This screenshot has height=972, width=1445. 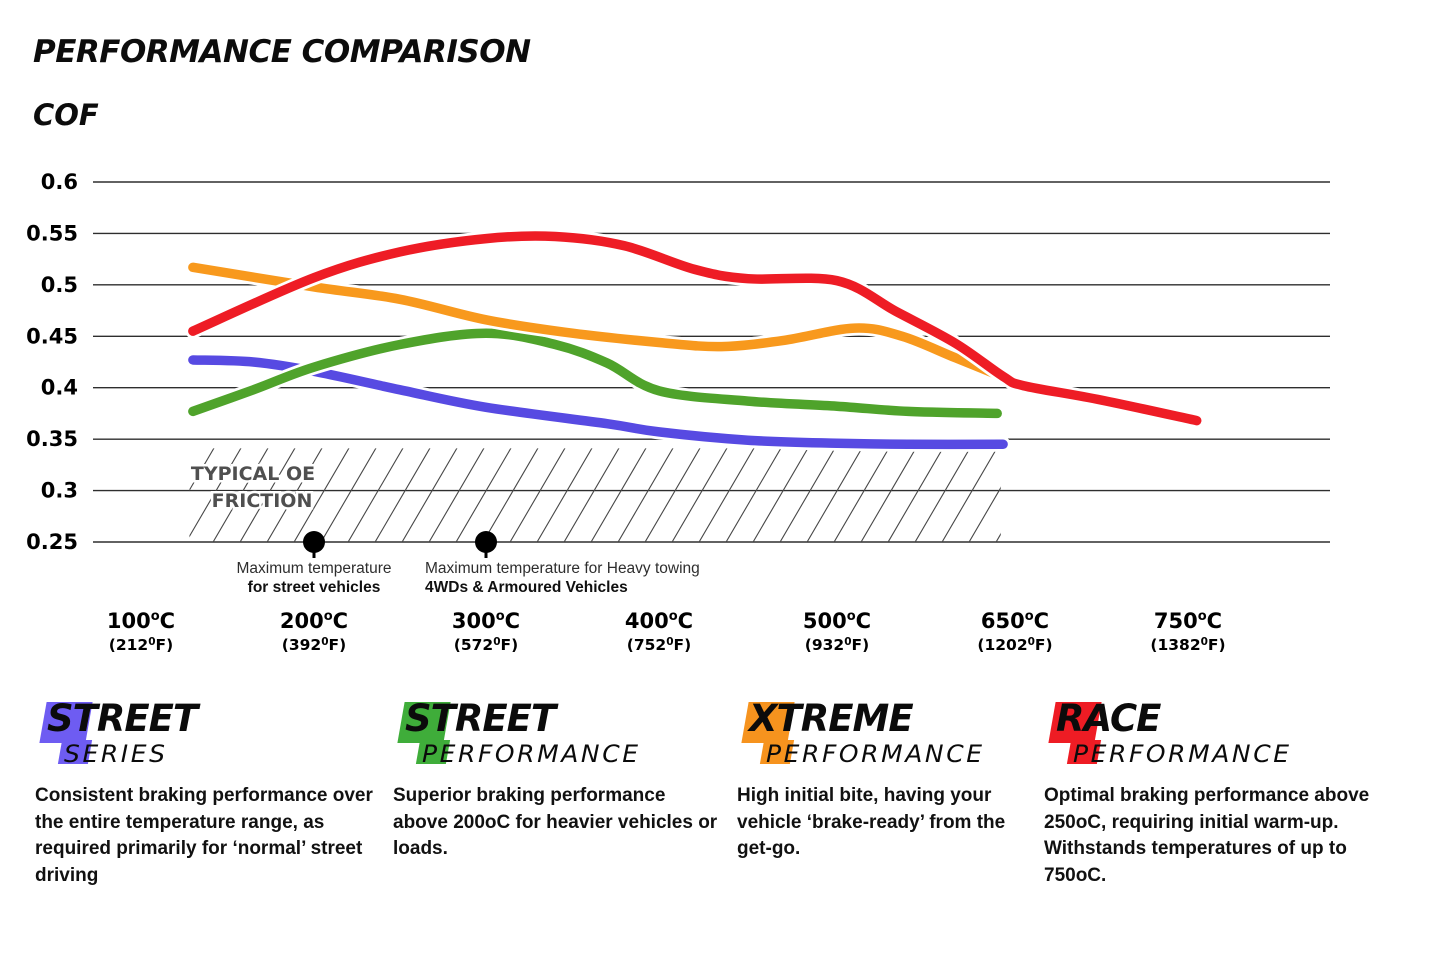 I want to click on x-tick-fahrenheit: (9320F), so click(x=837, y=645).